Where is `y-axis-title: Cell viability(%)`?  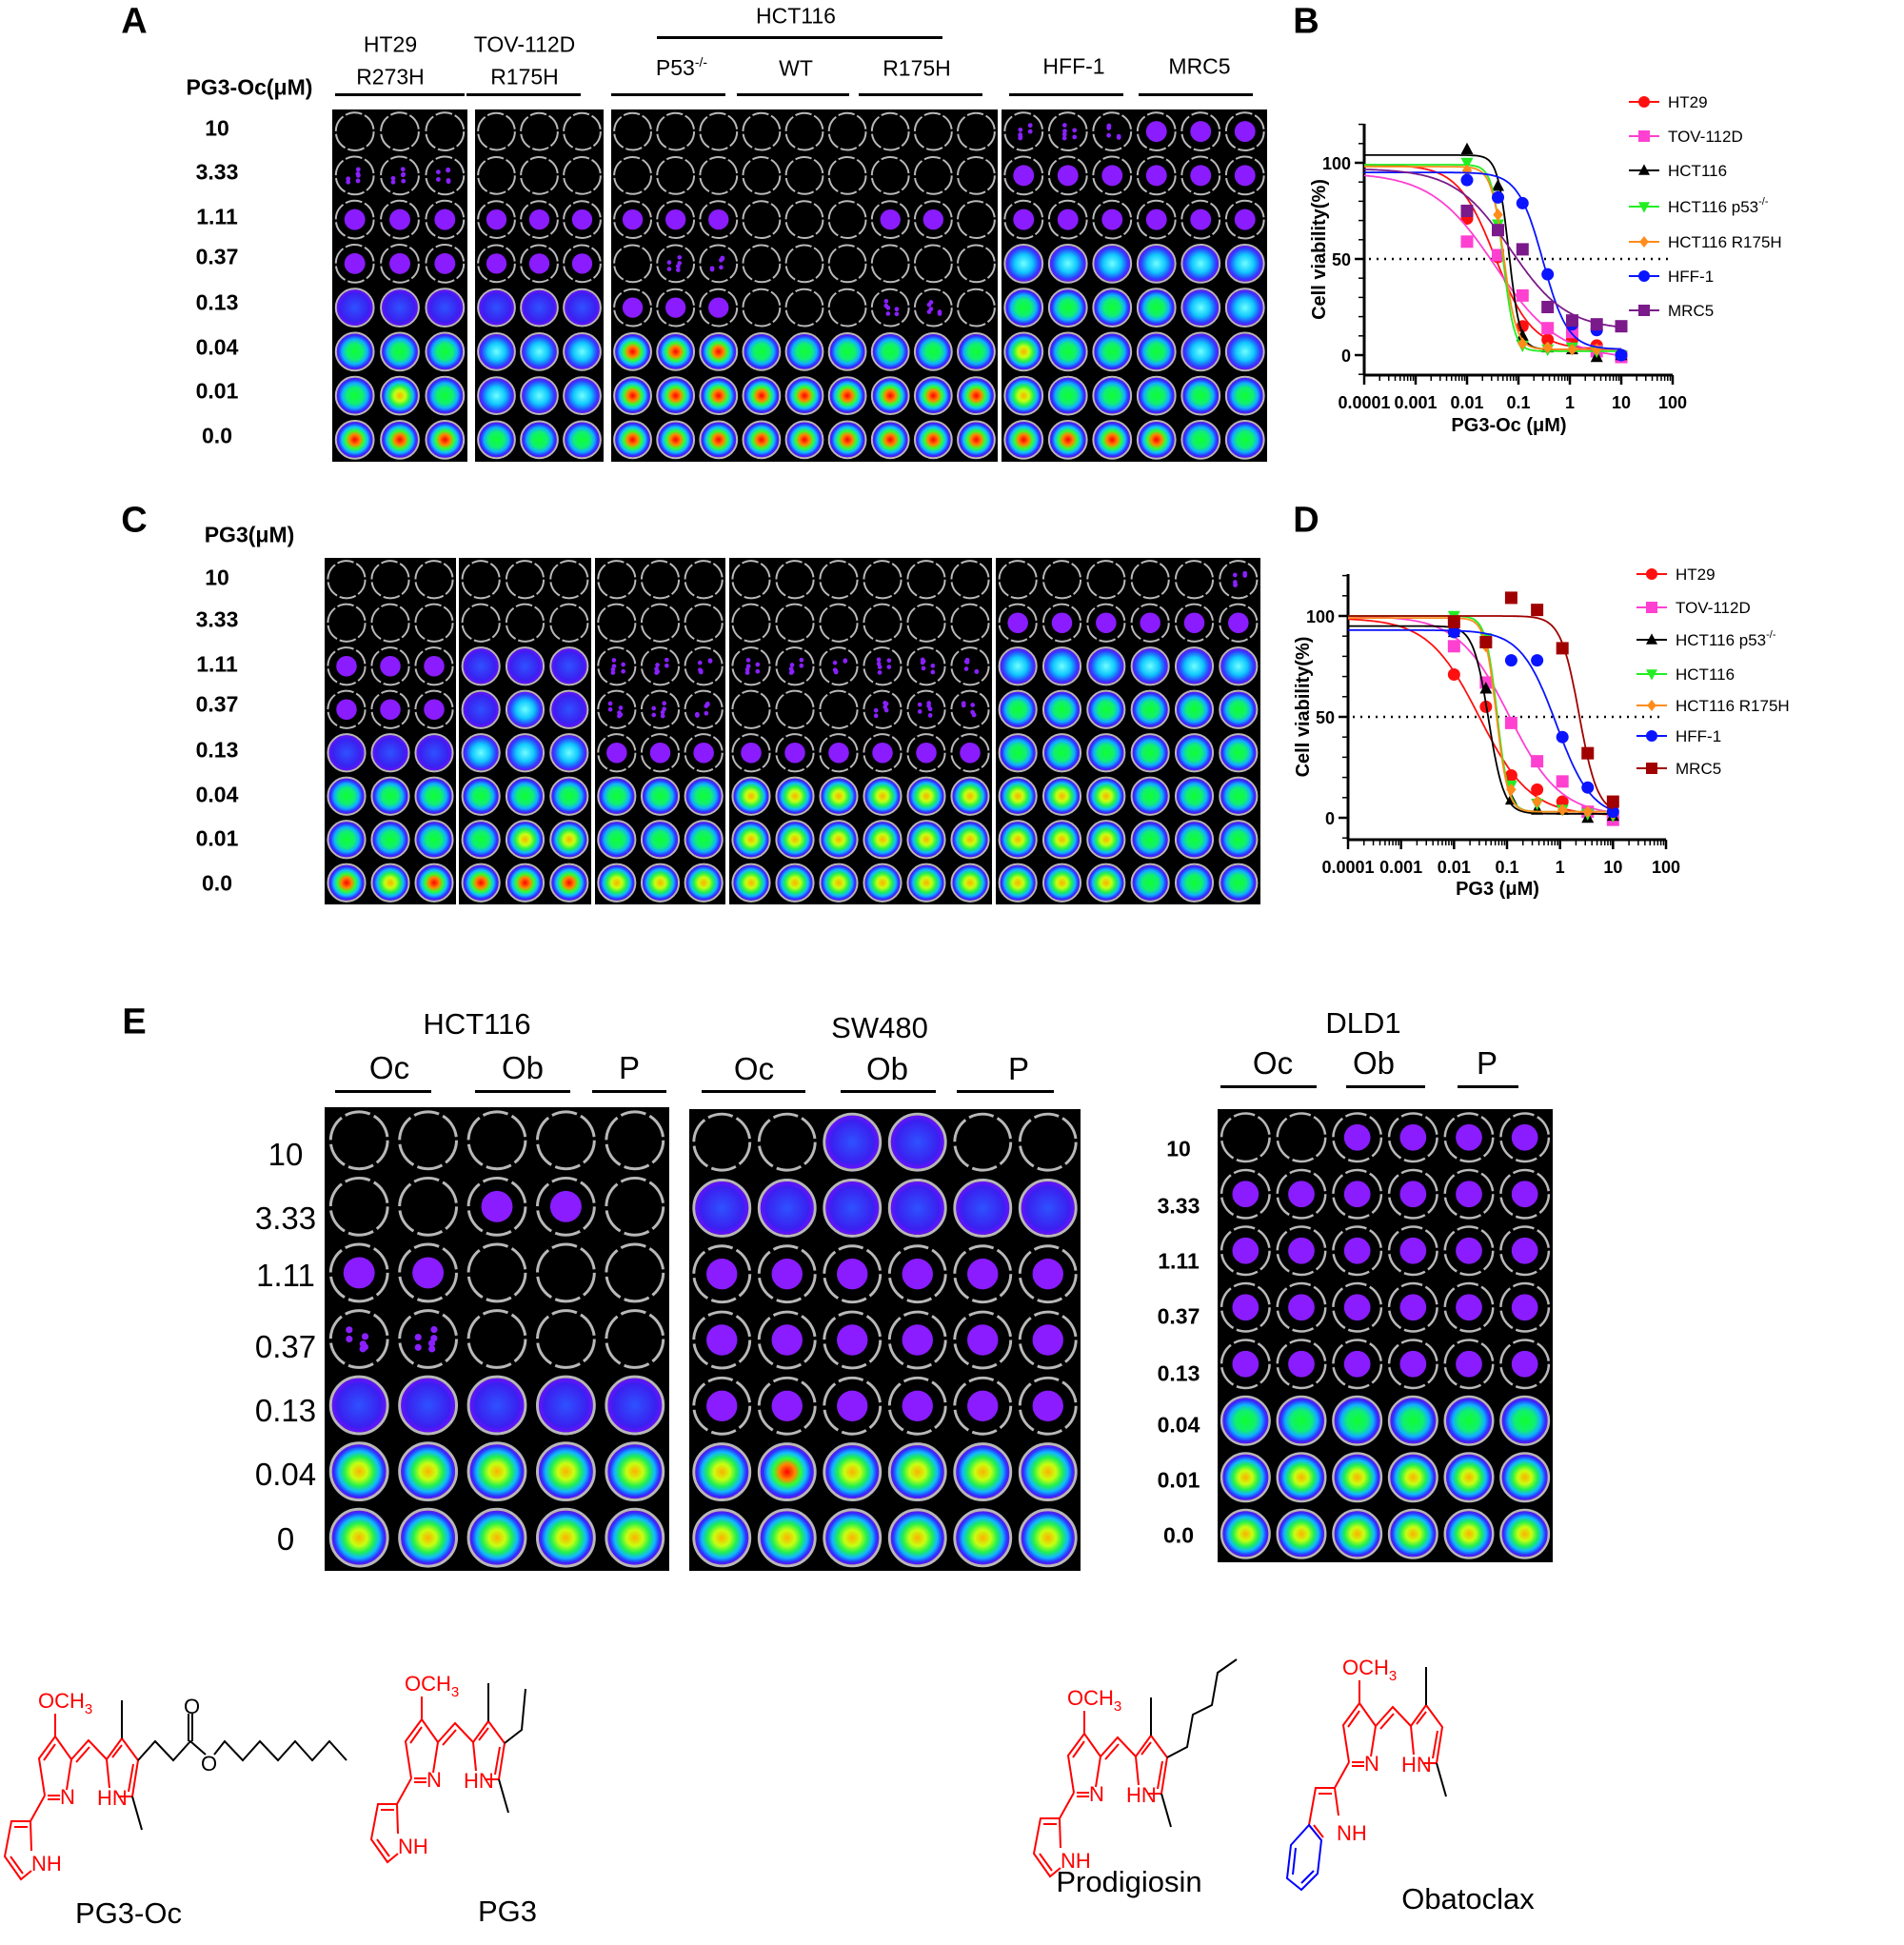 y-axis-title: Cell viability(%) is located at coordinates (1303, 707).